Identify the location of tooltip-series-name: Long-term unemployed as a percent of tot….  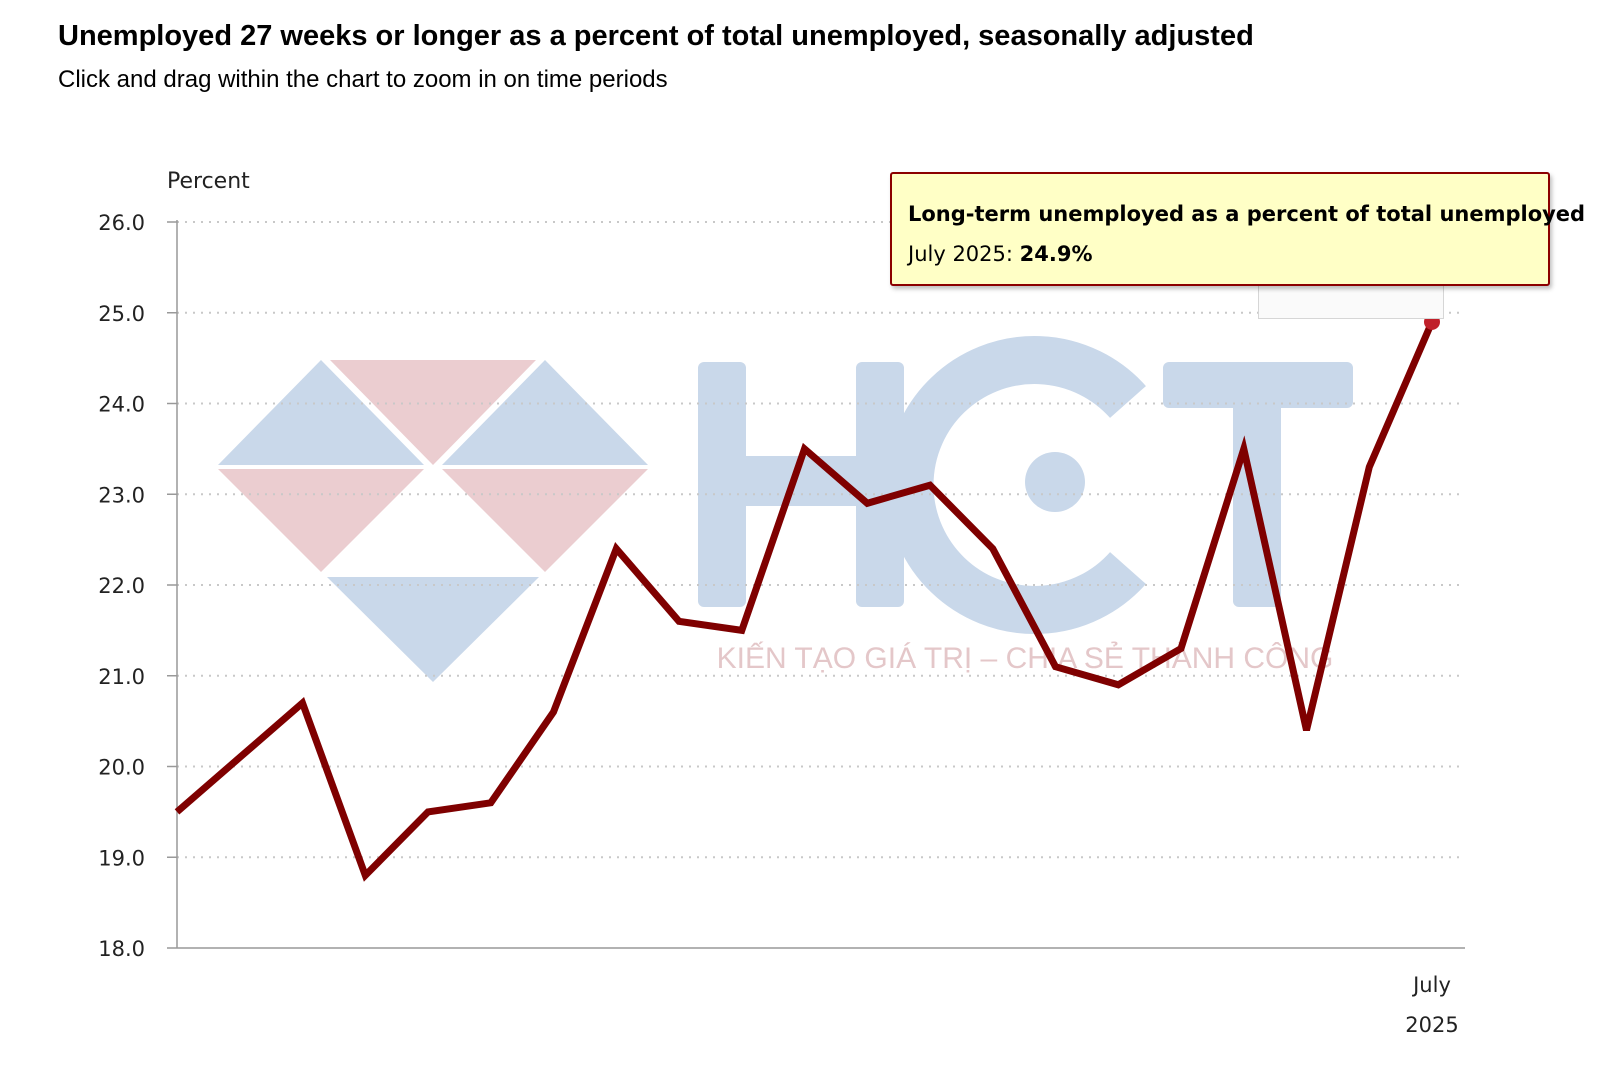
(1247, 214).